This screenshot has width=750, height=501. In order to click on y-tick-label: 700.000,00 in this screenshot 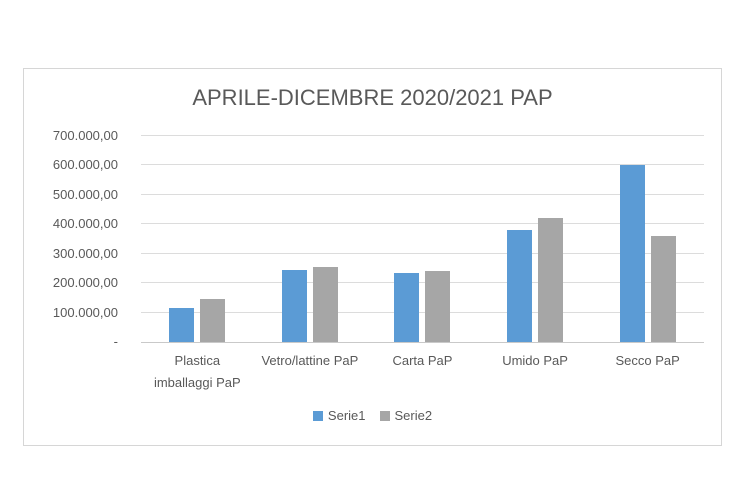, I will do `click(85, 135)`.